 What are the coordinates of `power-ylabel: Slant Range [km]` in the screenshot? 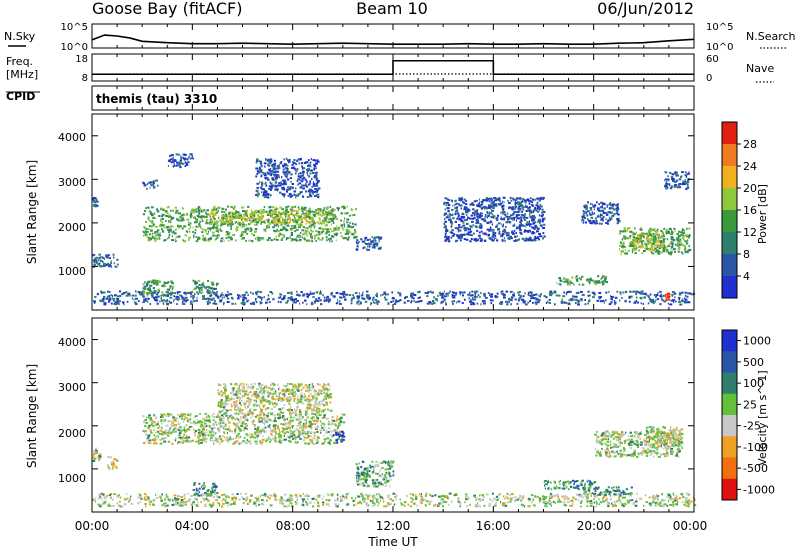 It's located at (32, 212).